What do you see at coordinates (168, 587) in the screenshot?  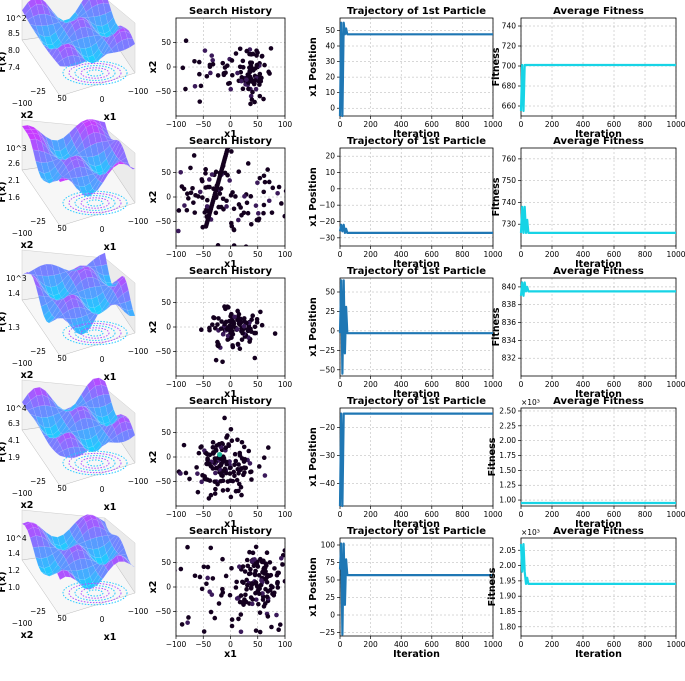 I see `y-tick-label: 0` at bounding box center [168, 587].